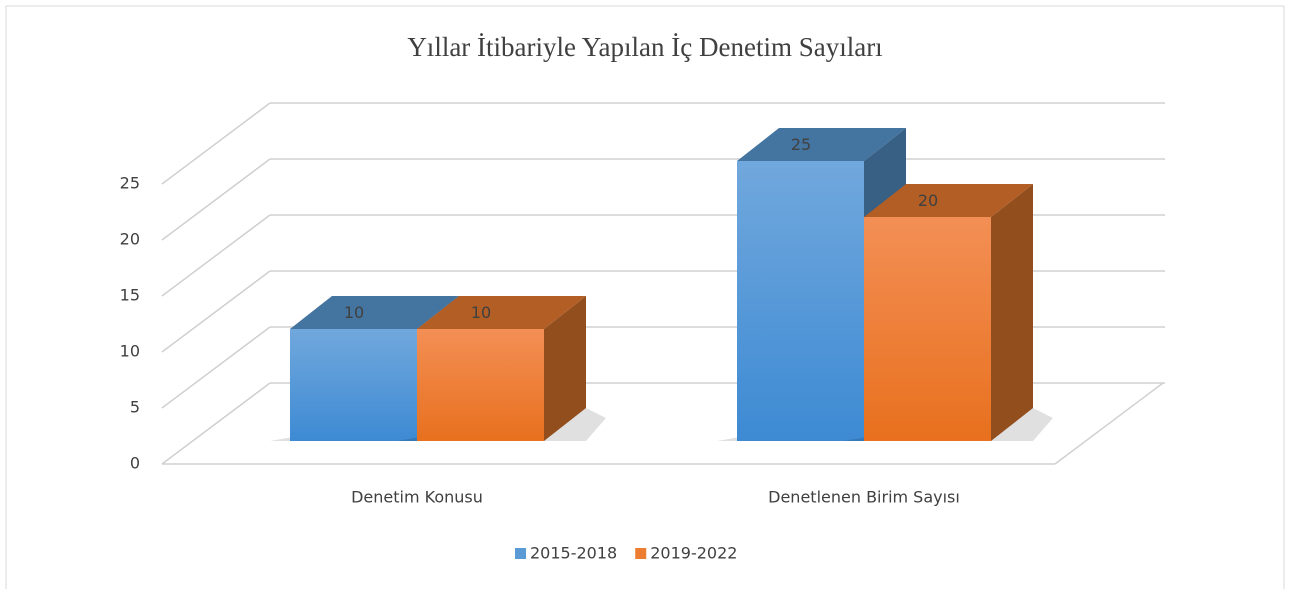 Image resolution: width=1290 pixels, height=589 pixels. What do you see at coordinates (130, 183) in the screenshot?
I see `y-tick-label: 25` at bounding box center [130, 183].